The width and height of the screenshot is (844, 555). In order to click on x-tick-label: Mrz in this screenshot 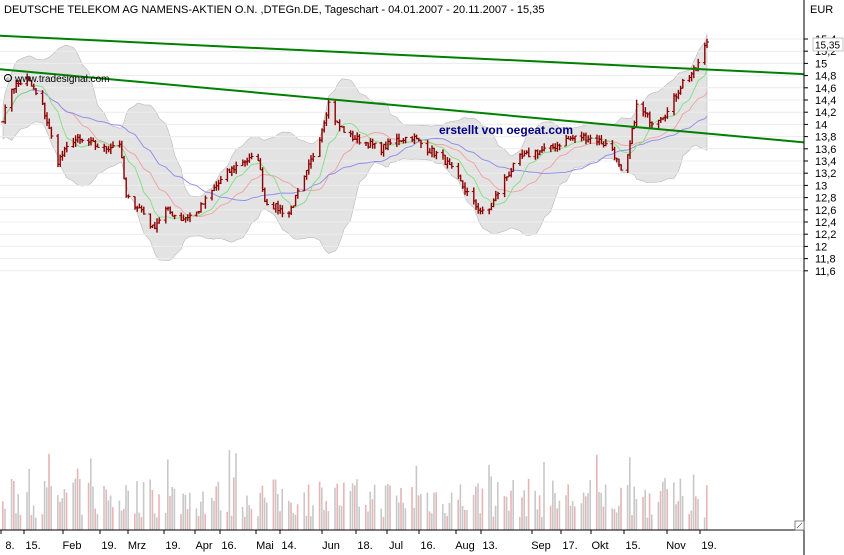, I will do `click(137, 546)`.